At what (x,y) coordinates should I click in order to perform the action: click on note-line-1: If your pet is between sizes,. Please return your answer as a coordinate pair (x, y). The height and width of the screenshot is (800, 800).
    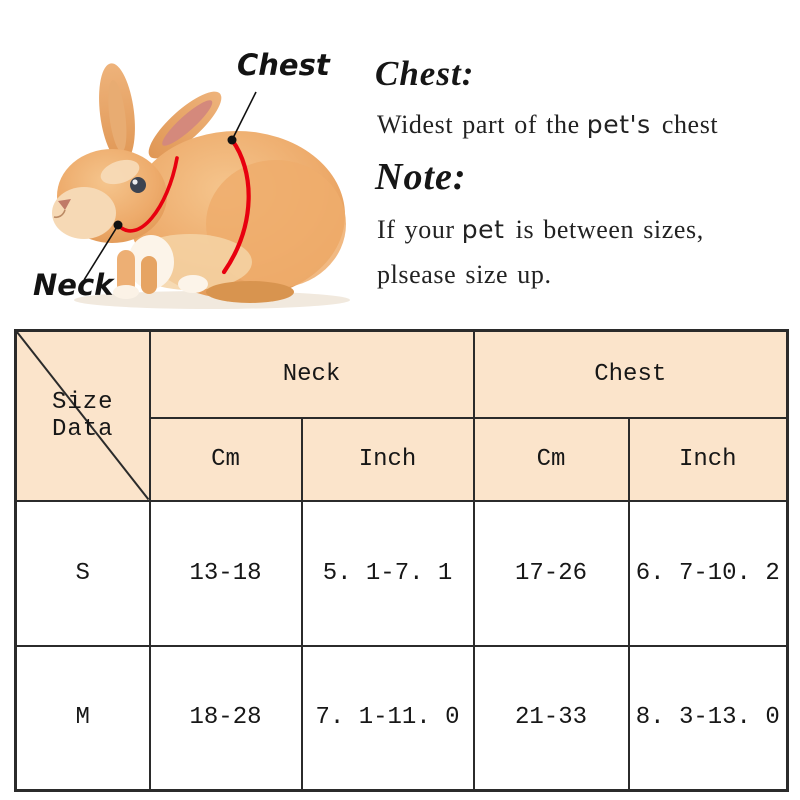
    Looking at the image, I should click on (540, 230).